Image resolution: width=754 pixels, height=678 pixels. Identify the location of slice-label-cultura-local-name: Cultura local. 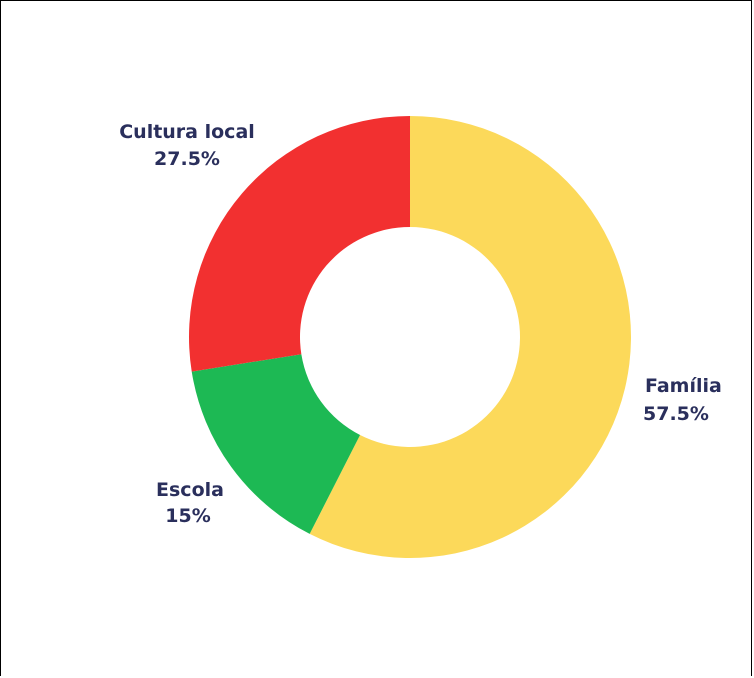
(187, 132).